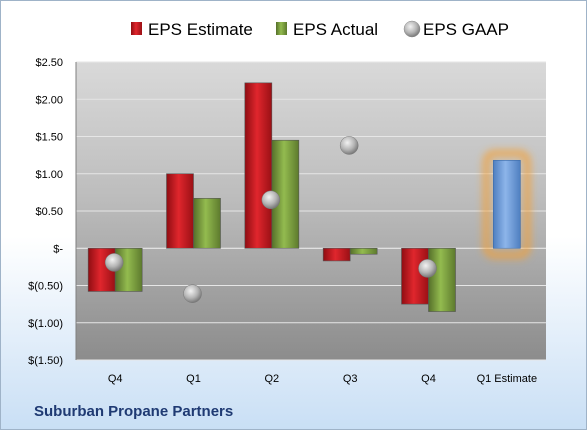 The image size is (587, 430). What do you see at coordinates (58, 249) in the screenshot?
I see `y-tick-label: $-` at bounding box center [58, 249].